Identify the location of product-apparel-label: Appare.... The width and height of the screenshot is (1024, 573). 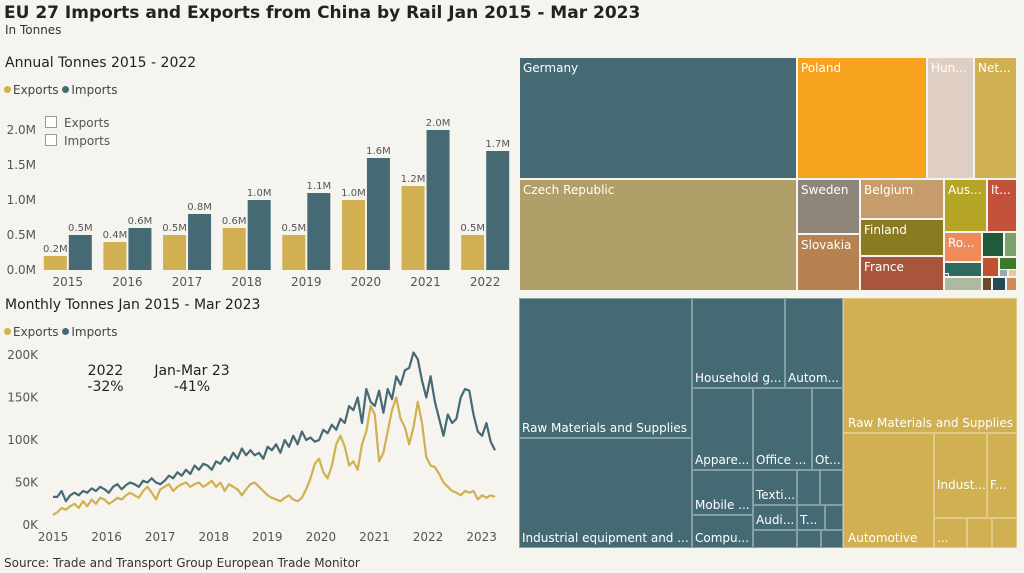
(722, 460).